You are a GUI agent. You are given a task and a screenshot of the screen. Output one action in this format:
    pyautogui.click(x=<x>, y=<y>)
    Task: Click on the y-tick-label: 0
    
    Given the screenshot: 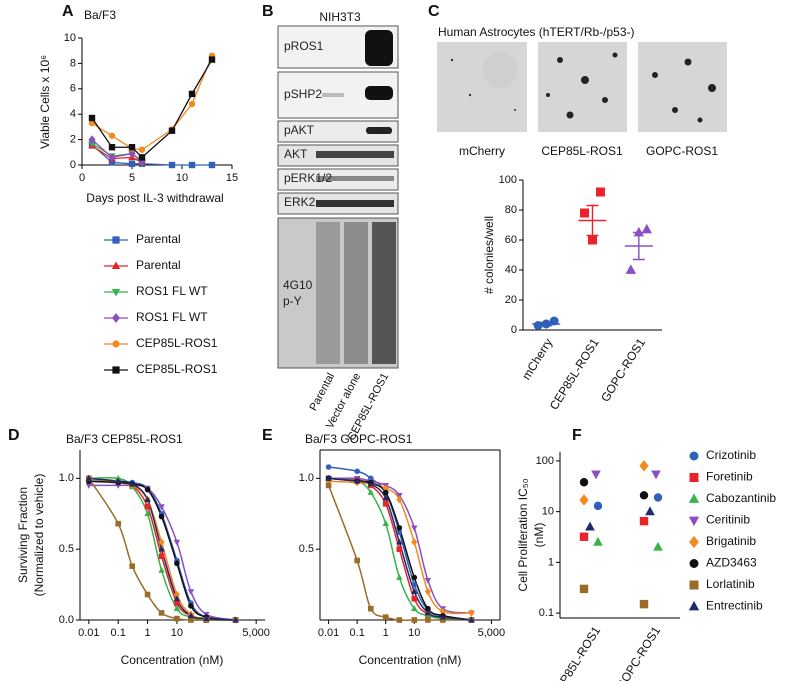 What is the action you would take?
    pyautogui.click(x=514, y=330)
    